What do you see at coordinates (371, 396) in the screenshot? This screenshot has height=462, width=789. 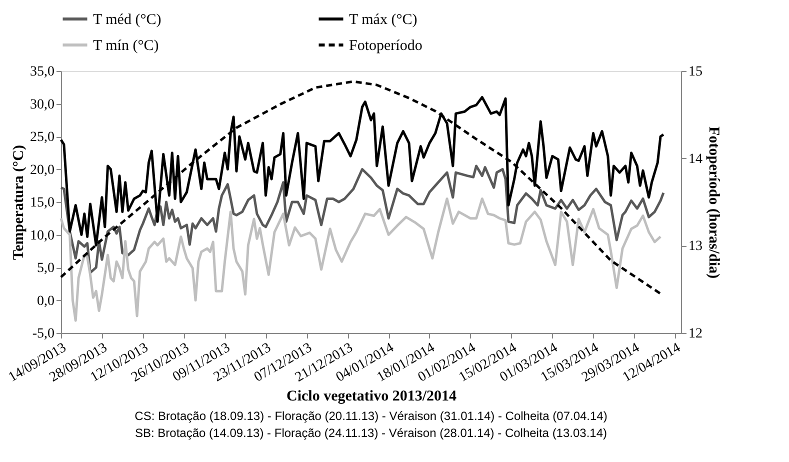 I see `x-axis-title: Ciclo vegetativo 2013/2014` at bounding box center [371, 396].